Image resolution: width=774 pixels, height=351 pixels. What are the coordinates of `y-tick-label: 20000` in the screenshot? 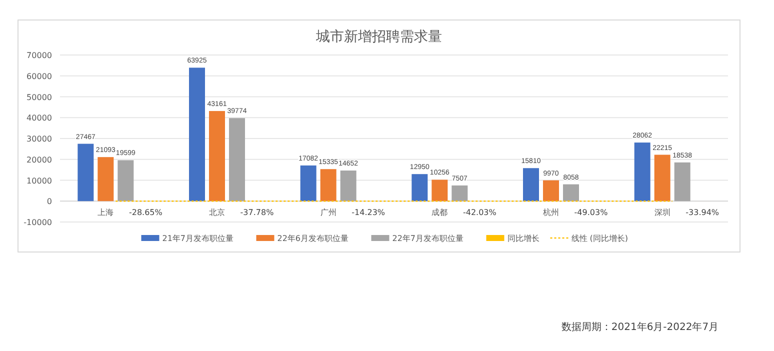 It's located at (39, 159).